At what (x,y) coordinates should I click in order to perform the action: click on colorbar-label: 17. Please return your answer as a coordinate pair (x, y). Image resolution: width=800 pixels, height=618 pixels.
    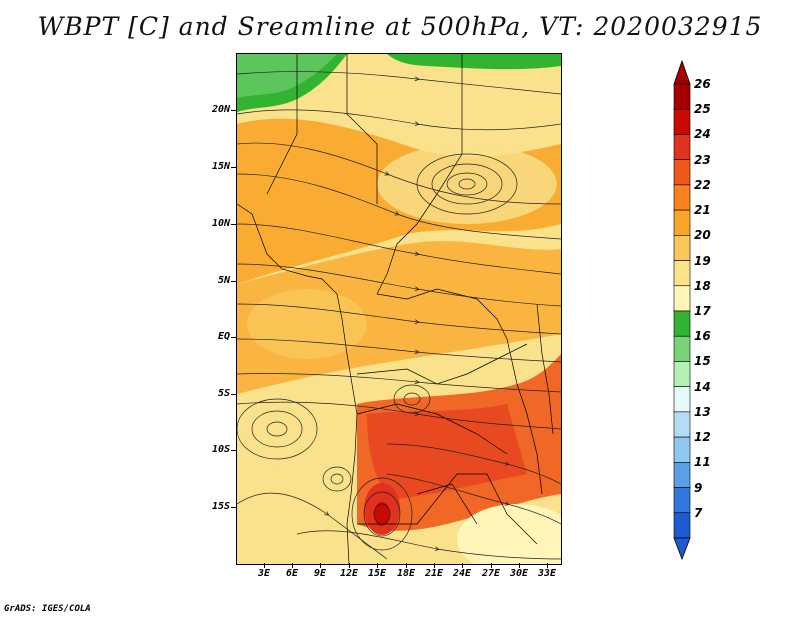
    Looking at the image, I should click on (702, 311).